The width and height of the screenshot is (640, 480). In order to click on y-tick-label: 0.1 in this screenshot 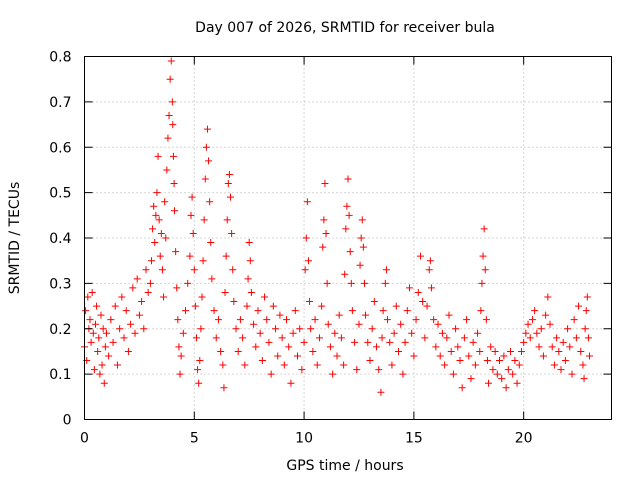, I will do `click(60, 375)`.